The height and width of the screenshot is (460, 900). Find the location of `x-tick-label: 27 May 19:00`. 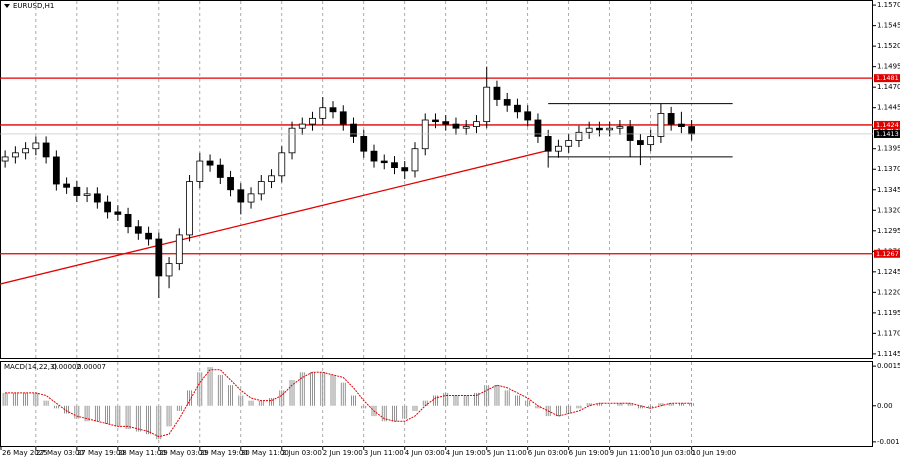

x-tick-label: 27 May 19:00 is located at coordinates (101, 453).